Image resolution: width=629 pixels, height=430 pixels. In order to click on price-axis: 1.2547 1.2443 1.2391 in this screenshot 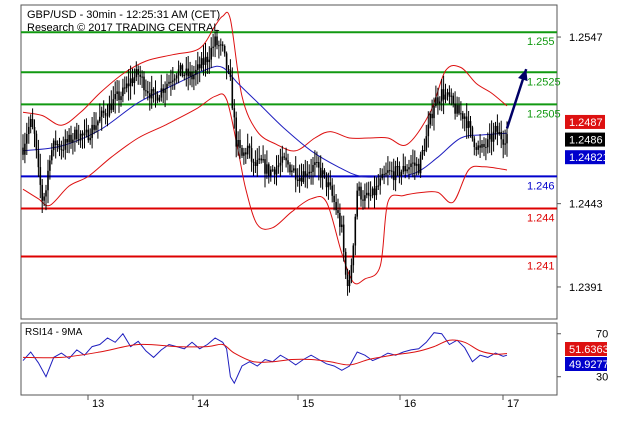, I will do `click(580, 163)`.